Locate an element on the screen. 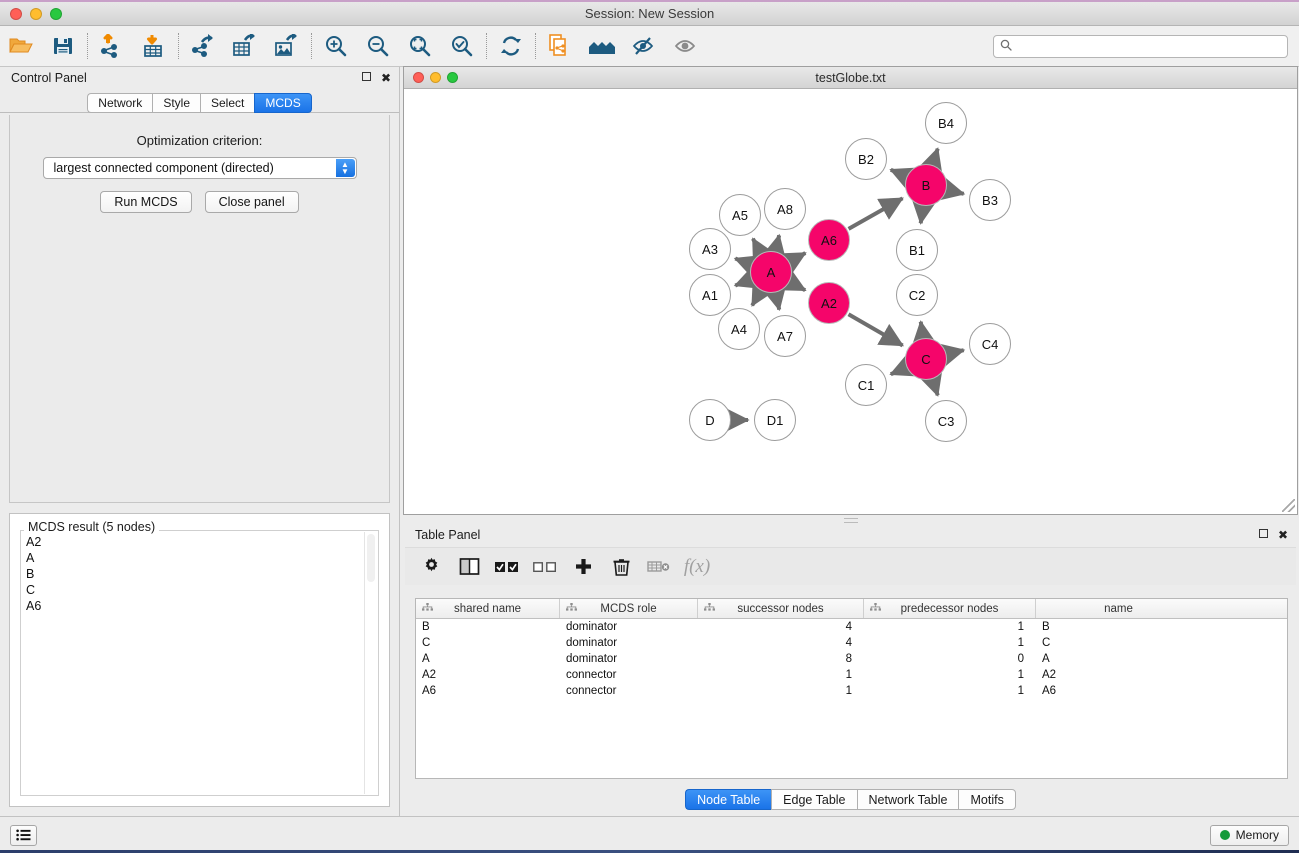  cell-shared-name: C is located at coordinates (426, 643).